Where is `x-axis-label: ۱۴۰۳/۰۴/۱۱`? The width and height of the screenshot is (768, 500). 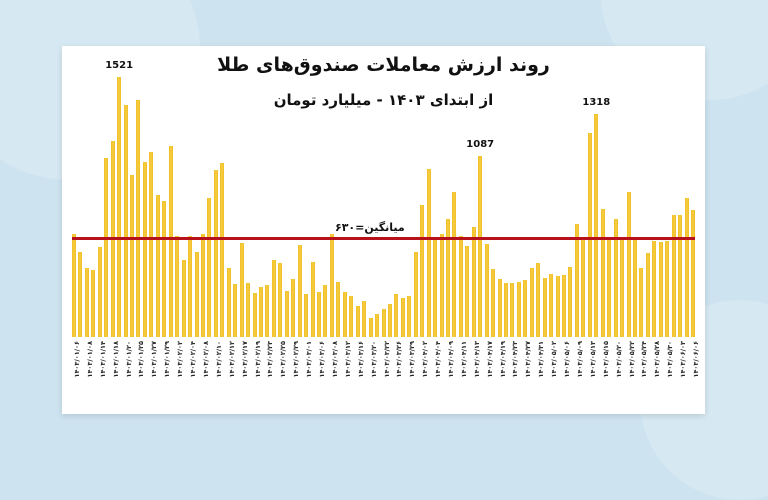 x-axis-label: ۱۴۰۳/۰۴/۱۱ is located at coordinates (463, 359).